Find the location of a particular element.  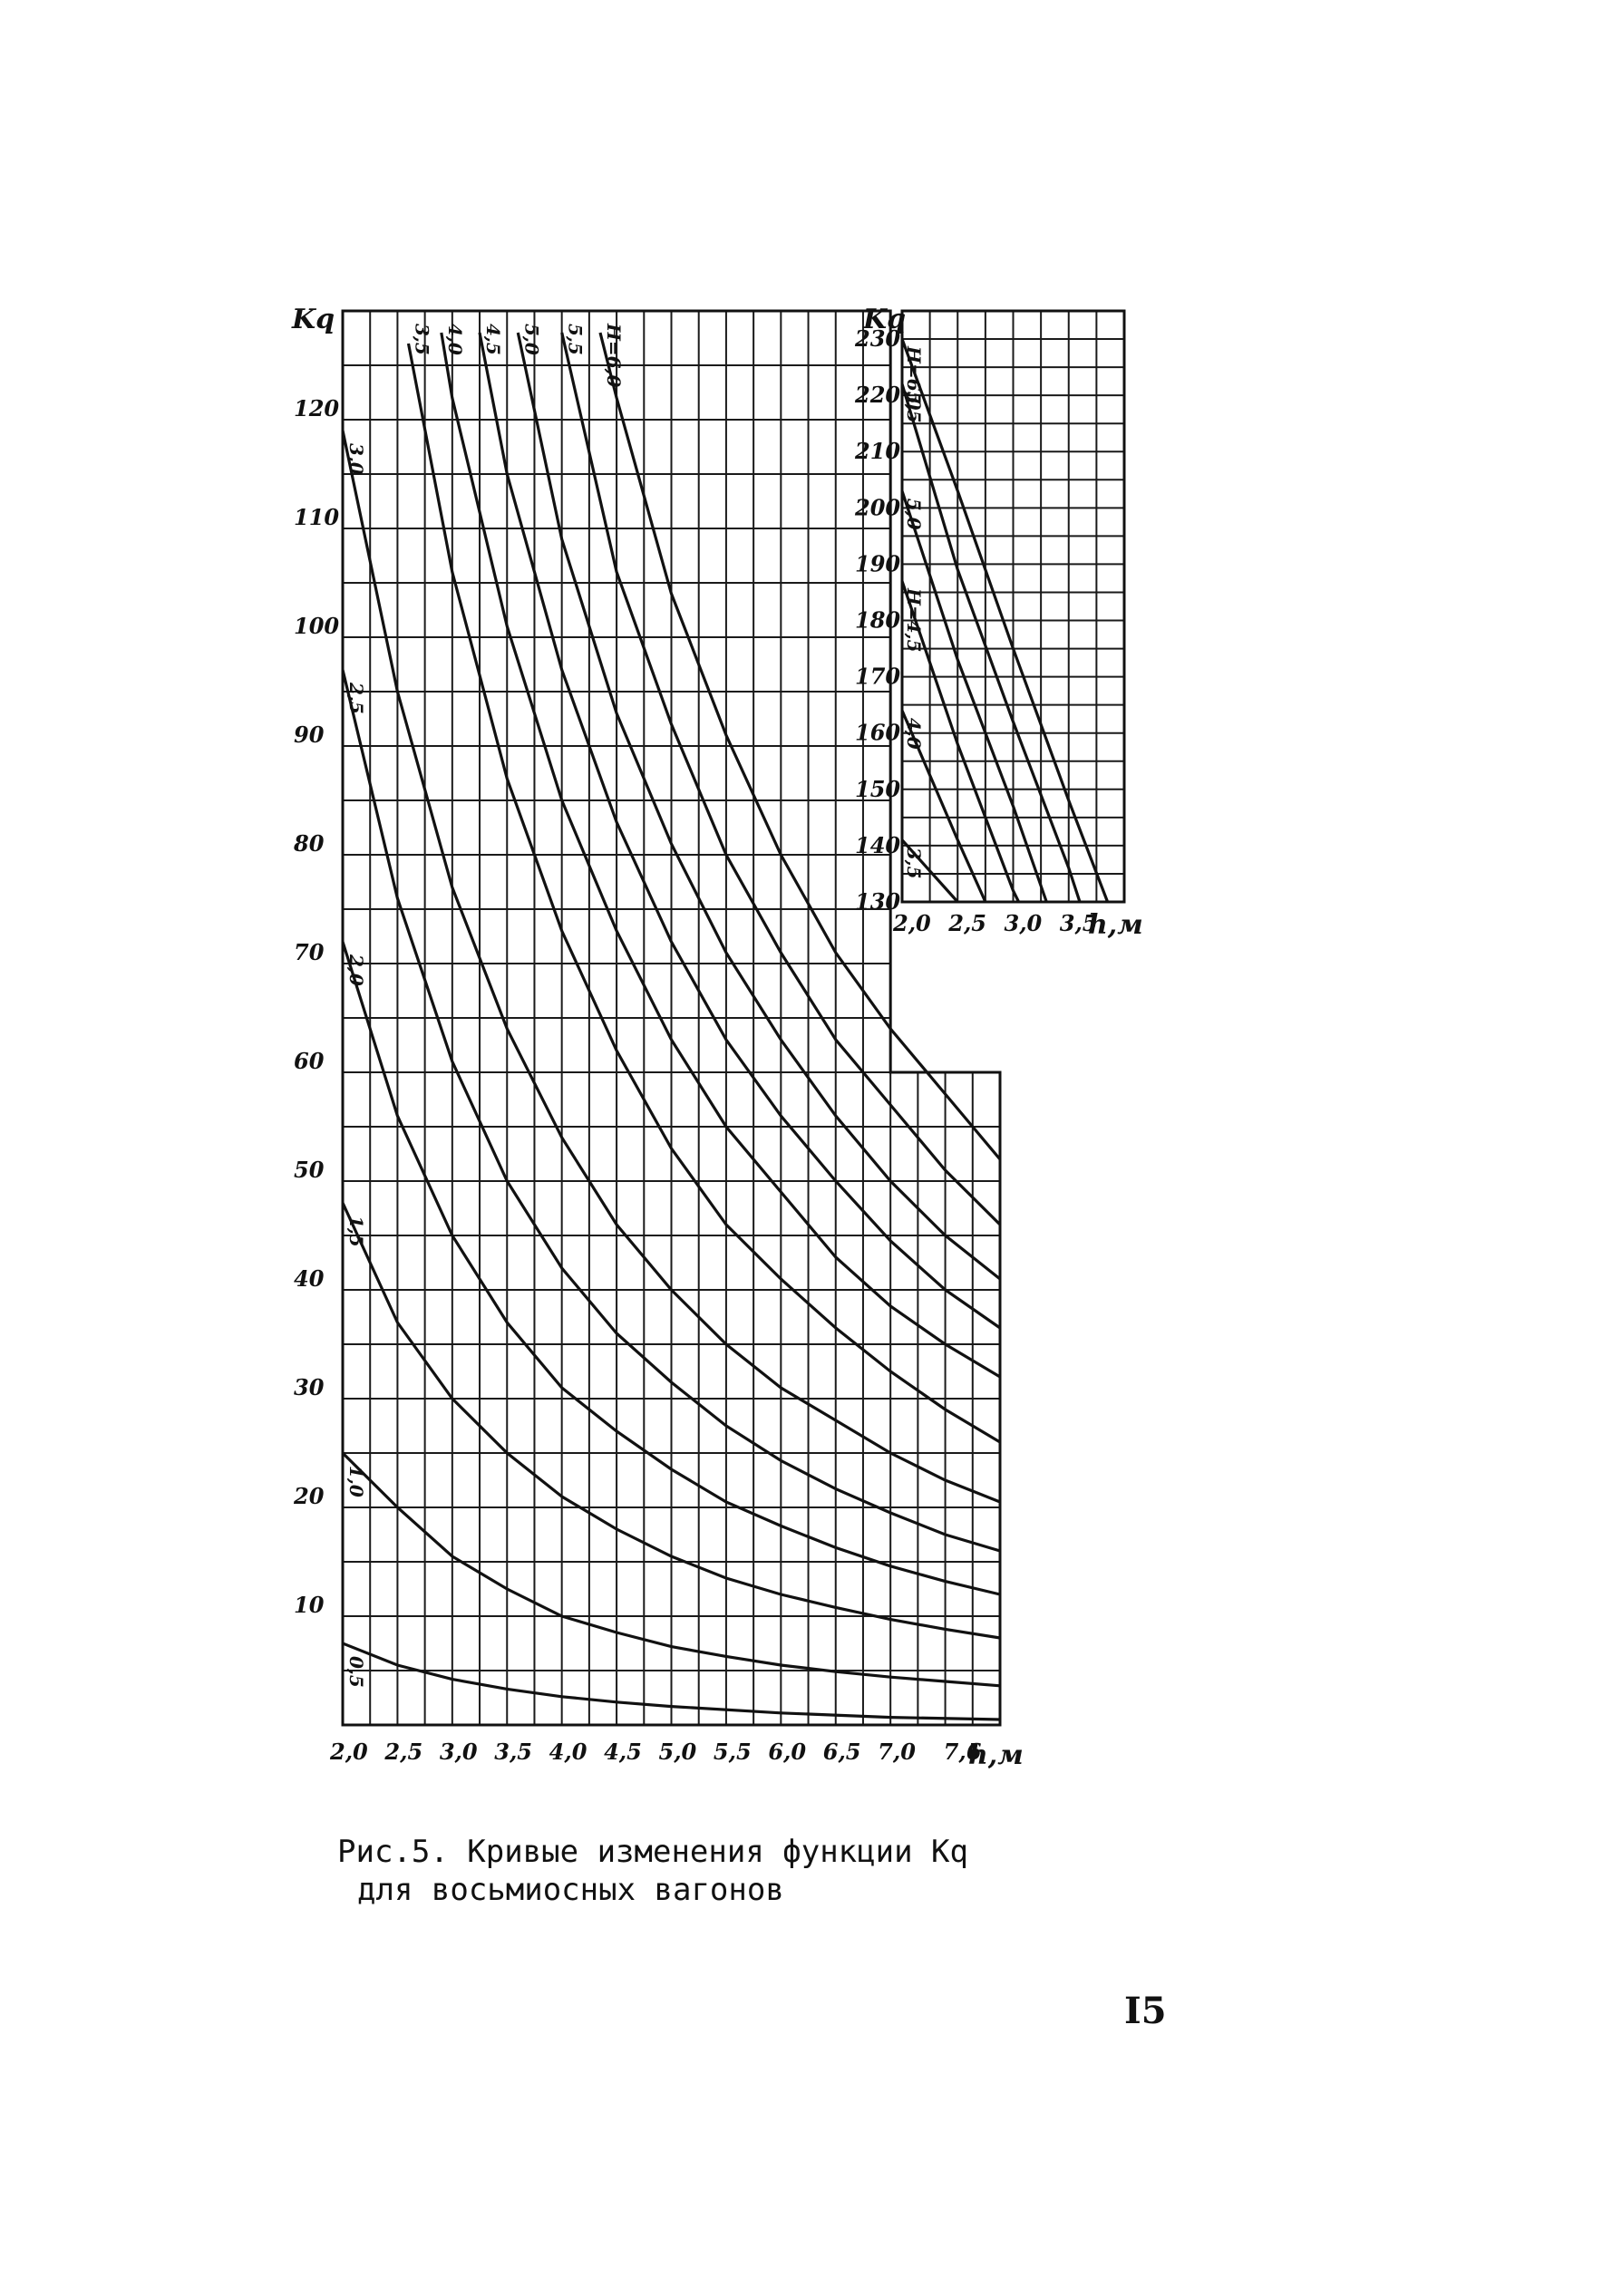

main-curve-label-9: 5,0 is located at coordinates (531, 339).